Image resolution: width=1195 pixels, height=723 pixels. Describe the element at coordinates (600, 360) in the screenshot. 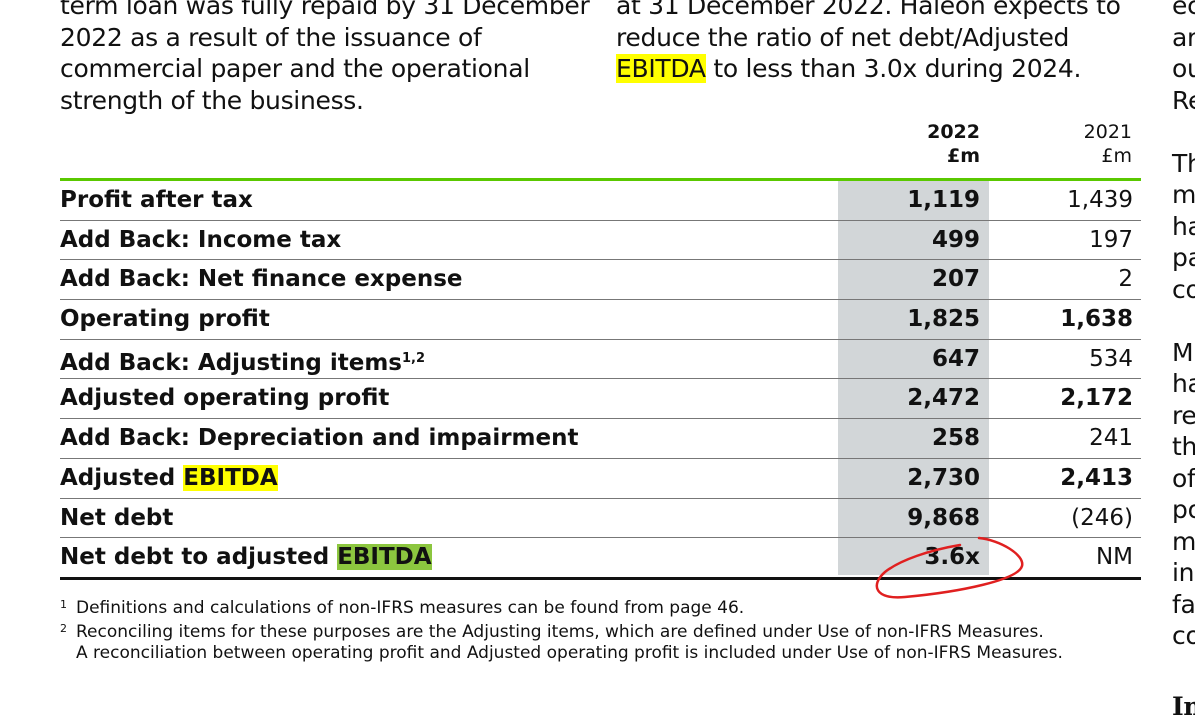

I see `table-row: Add Back: Adjusting items1,2 647 534` at that location.